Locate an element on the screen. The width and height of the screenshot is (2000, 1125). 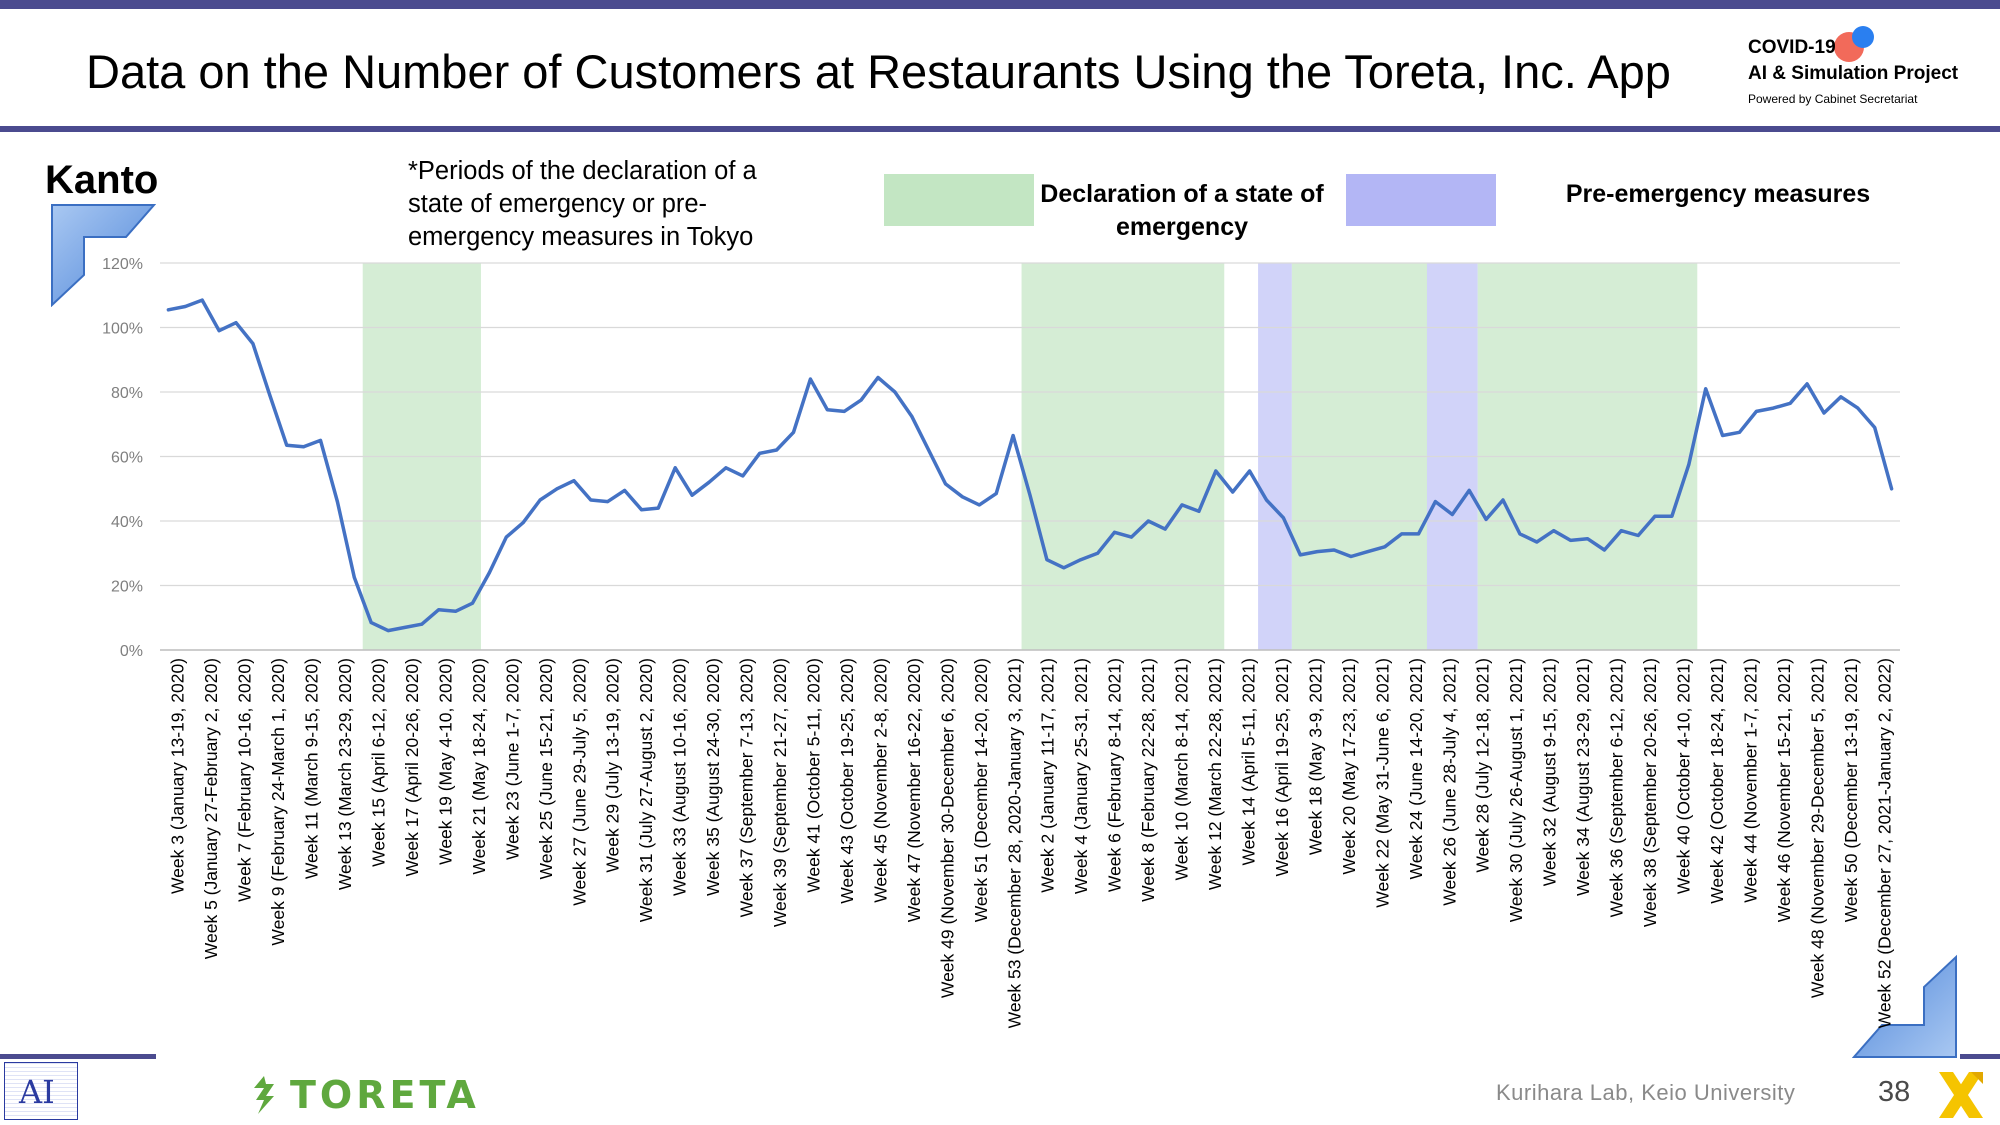
x-tick-label: Week 41 (October 5-11, 2020) is located at coordinates (814, 775).